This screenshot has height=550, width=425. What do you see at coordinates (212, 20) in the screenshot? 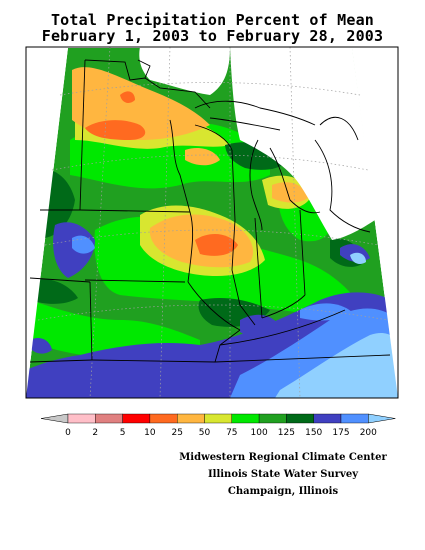
I see `map-title: Total Precipitation Percent of Mean` at bounding box center [212, 20].